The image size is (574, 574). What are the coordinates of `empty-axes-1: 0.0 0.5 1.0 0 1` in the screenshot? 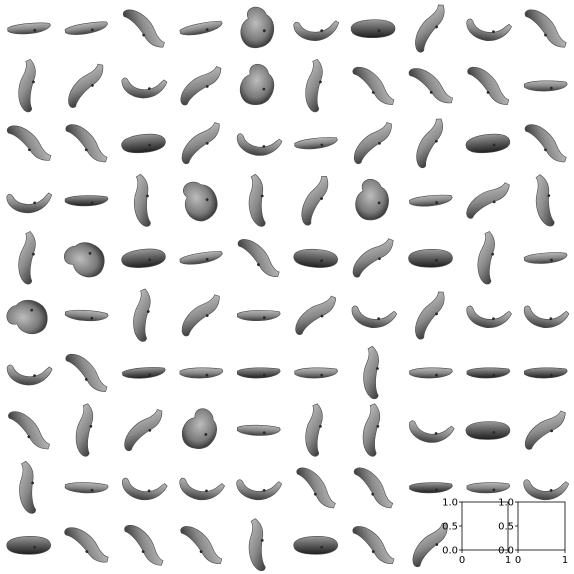 It's located at (476, 532).